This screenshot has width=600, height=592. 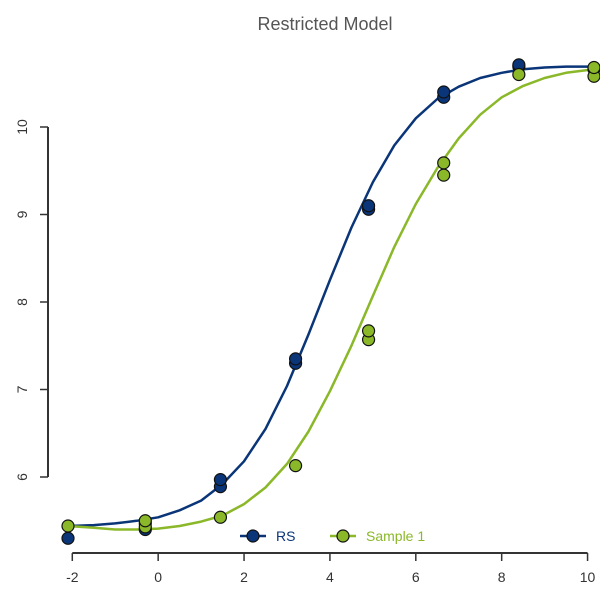 What do you see at coordinates (22, 214) in the screenshot?
I see `y-tick-label: 9` at bounding box center [22, 214].